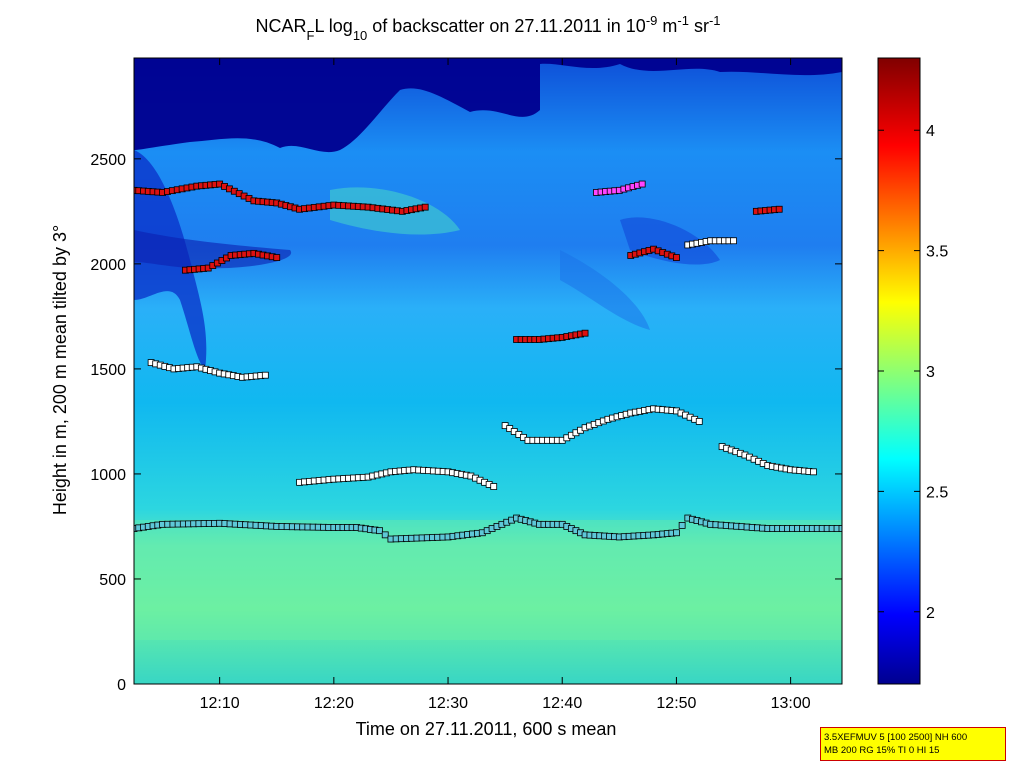  I want to click on colorbar-tick-label: 3, so click(930, 372).